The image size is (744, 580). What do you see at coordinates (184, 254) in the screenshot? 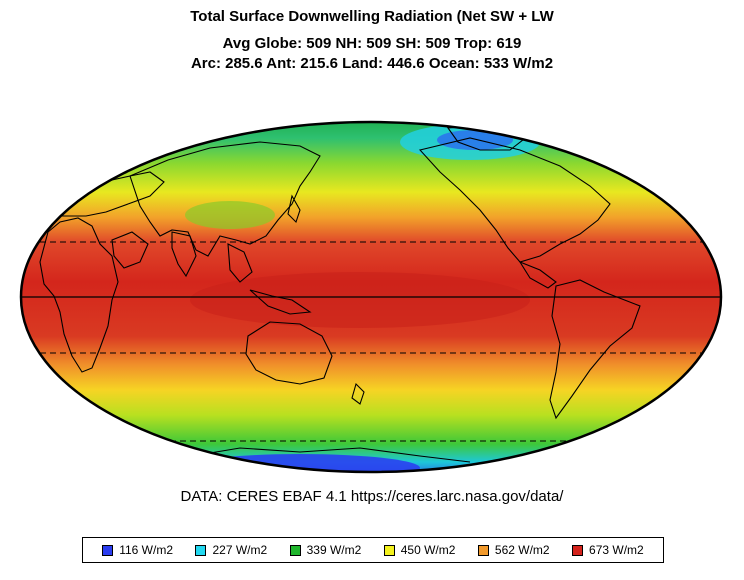
I see `india-outline` at bounding box center [184, 254].